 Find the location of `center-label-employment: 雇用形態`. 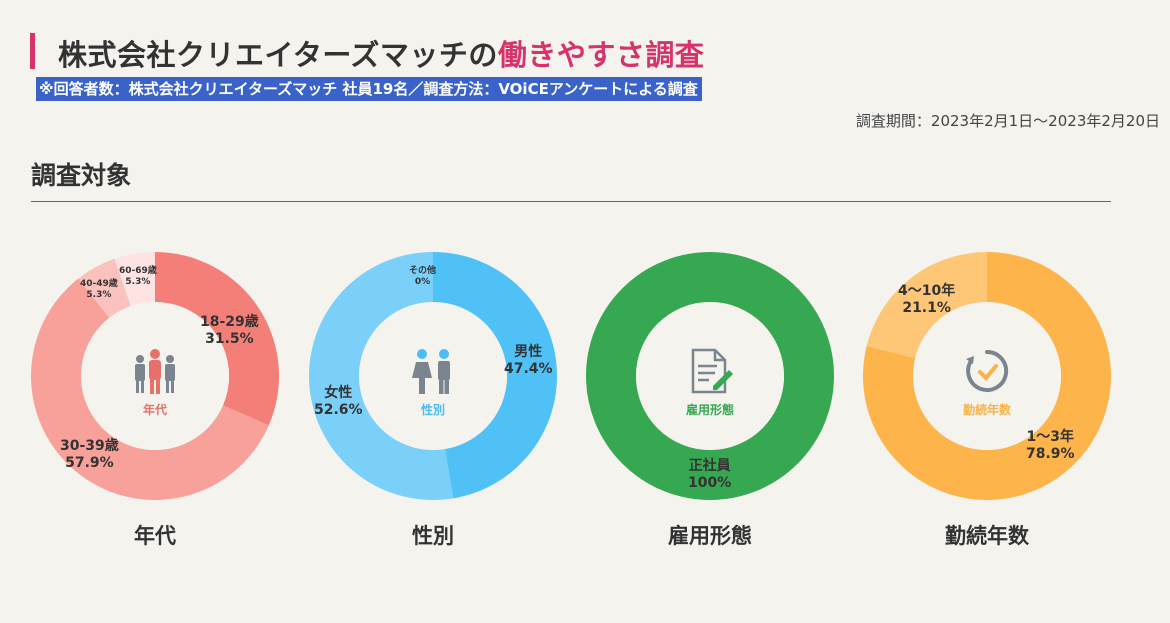

center-label-employment: 雇用形態 is located at coordinates (709, 410).